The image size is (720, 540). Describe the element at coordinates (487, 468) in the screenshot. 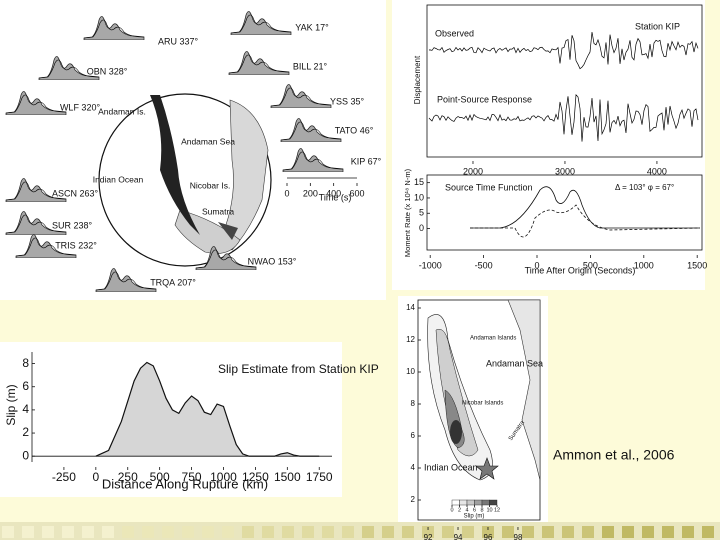

I see `epicenter` at that location.